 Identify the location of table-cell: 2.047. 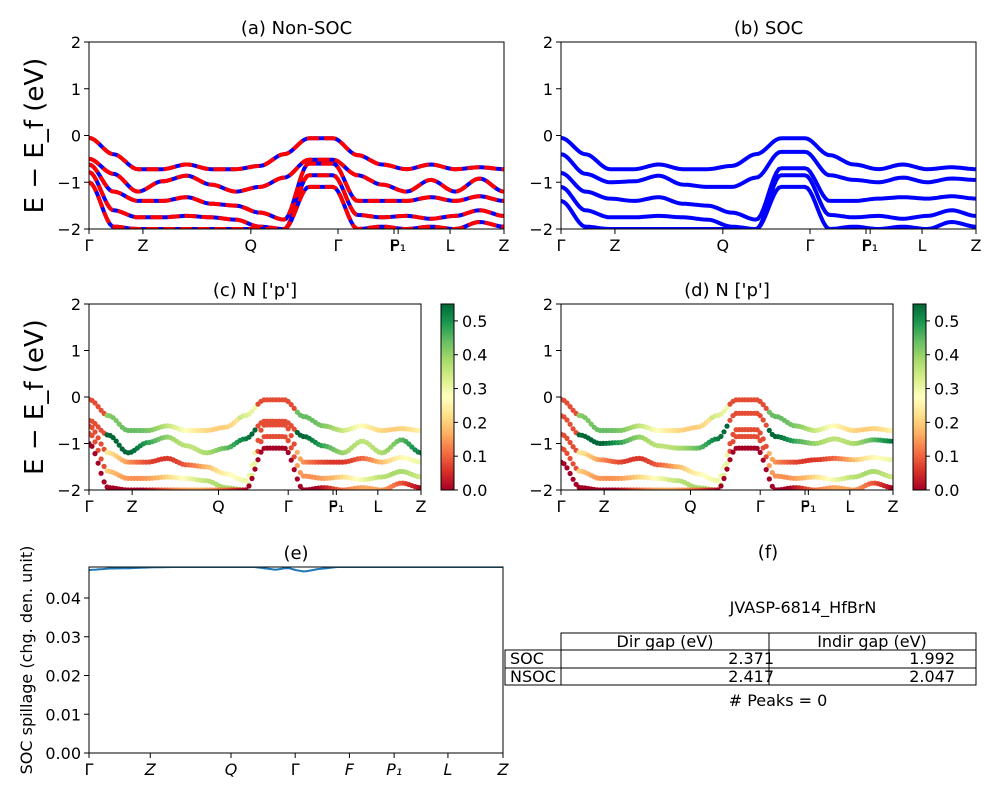
(932, 676).